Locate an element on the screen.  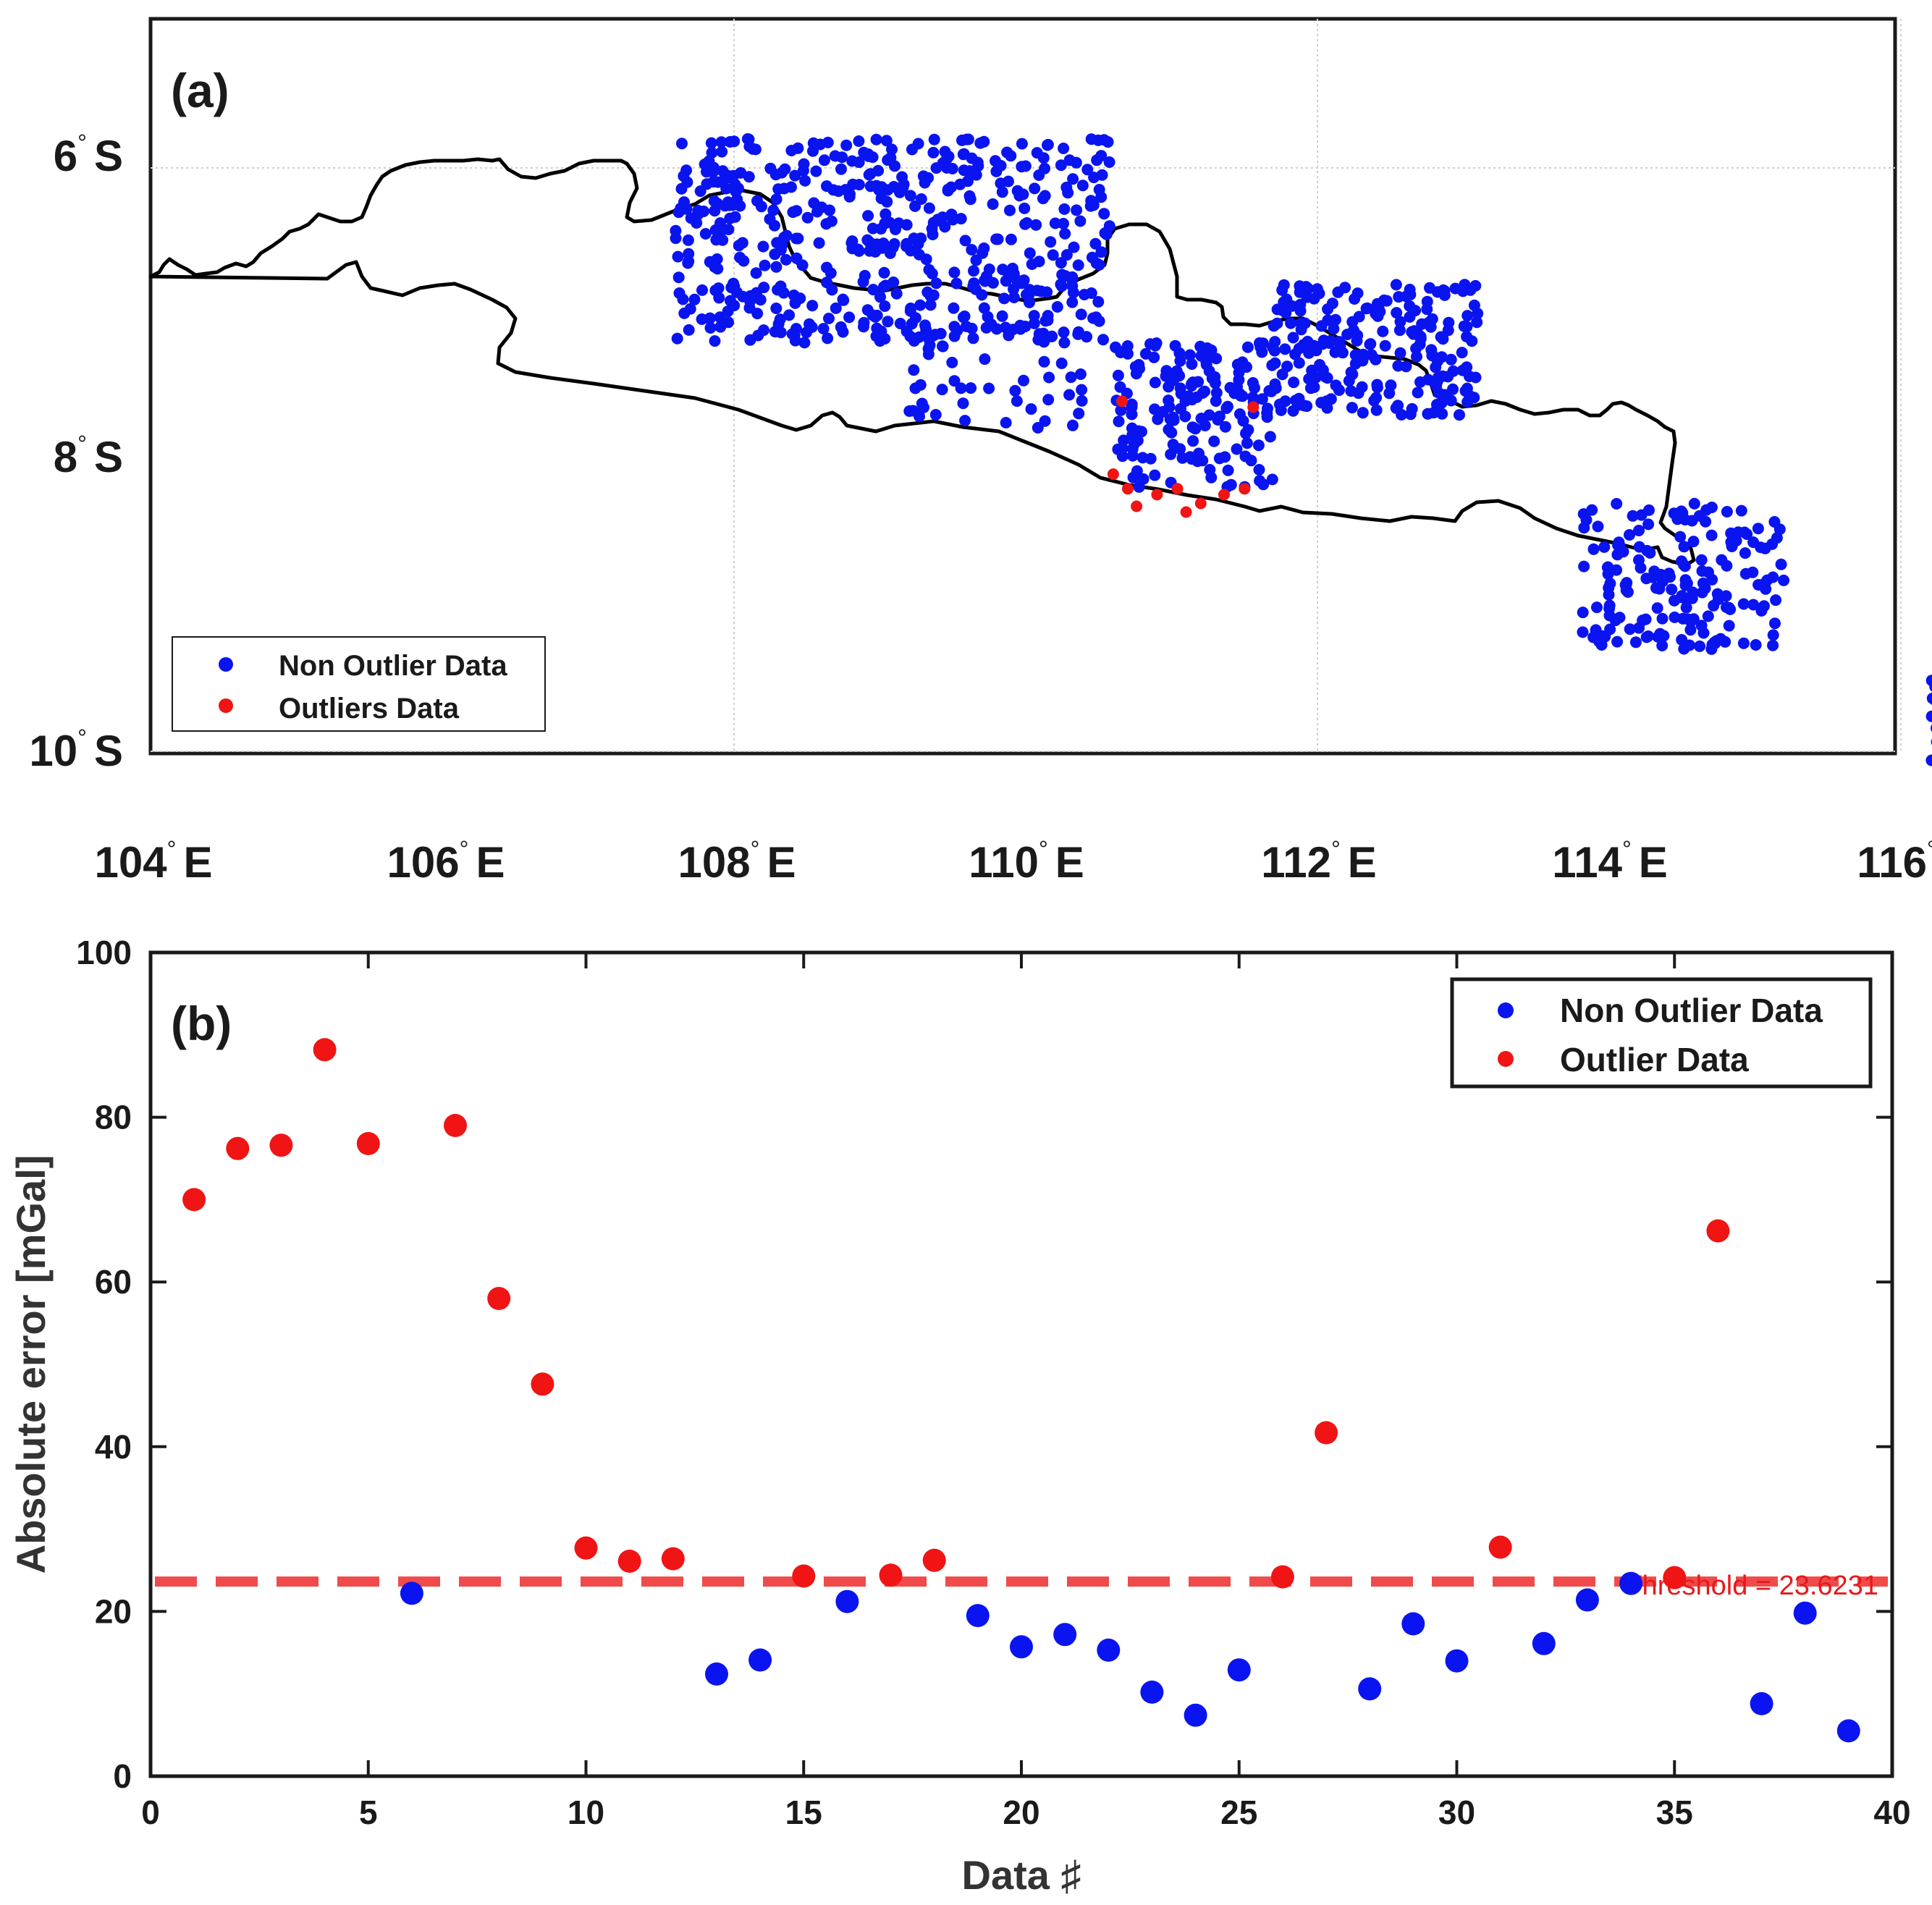
map-longitude-label: 112° E is located at coordinates (1319, 861).